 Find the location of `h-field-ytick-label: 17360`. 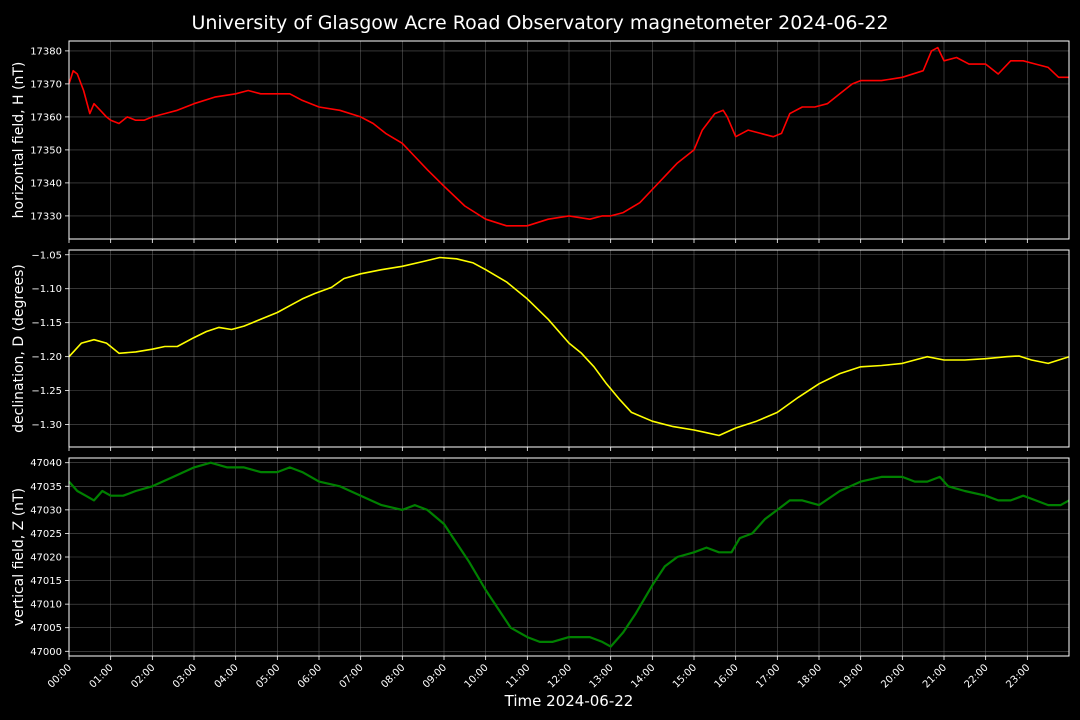

h-field-ytick-label: 17360 is located at coordinates (46, 117).